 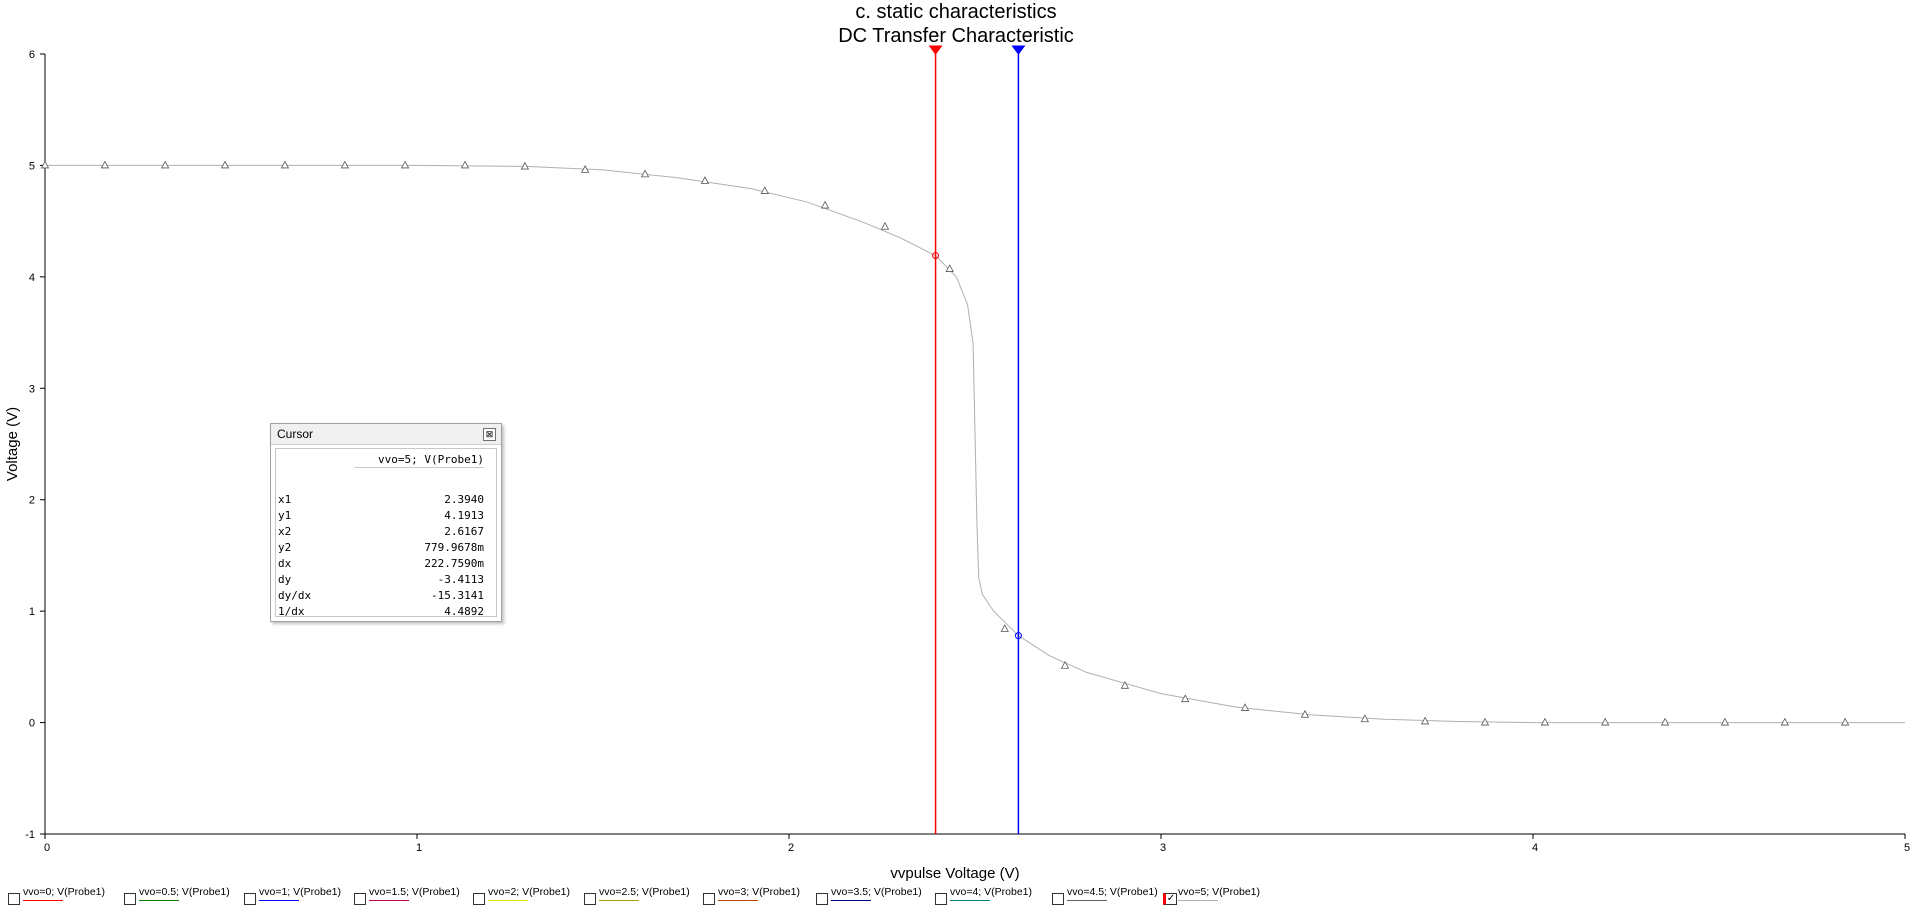 I want to click on legend-label: vvo=4.5; V(Probe1), so click(x=1112, y=892).